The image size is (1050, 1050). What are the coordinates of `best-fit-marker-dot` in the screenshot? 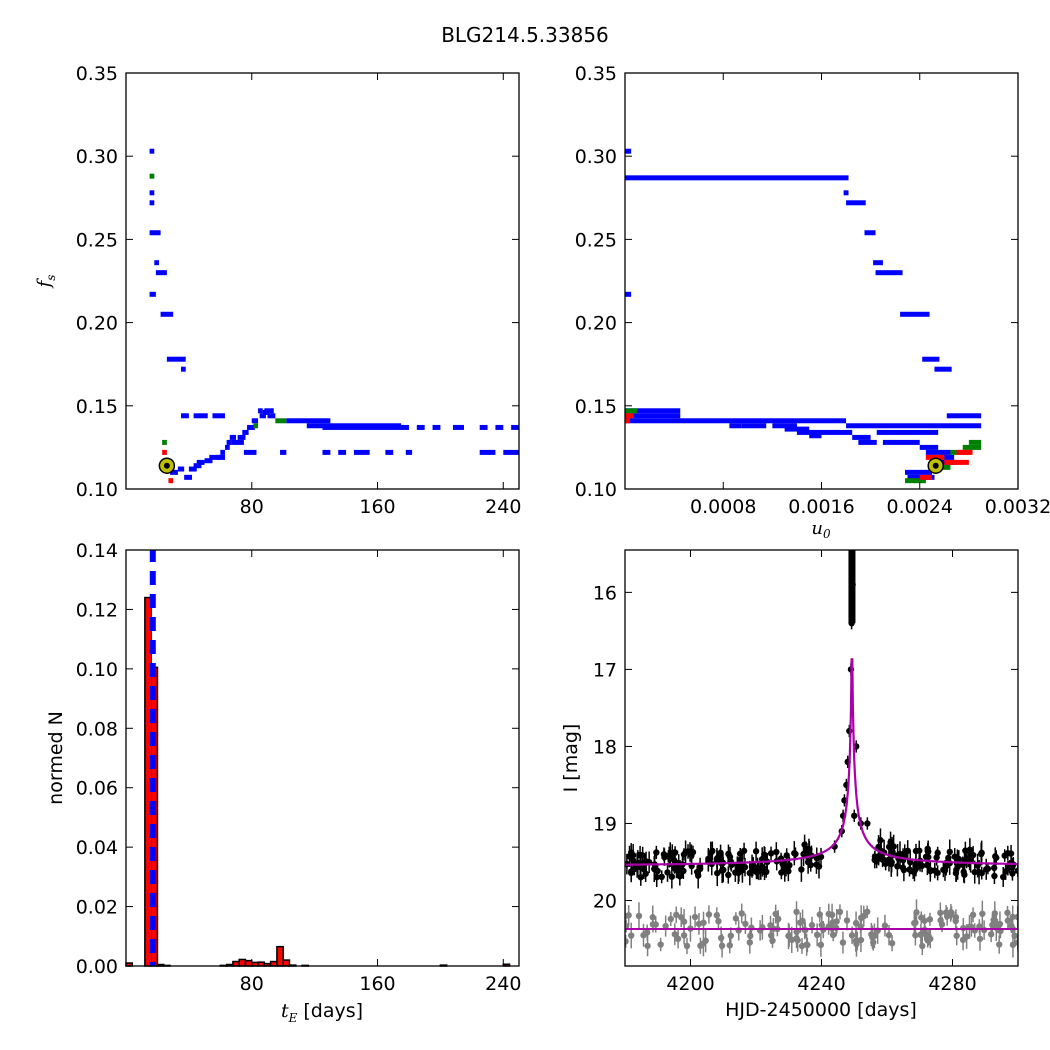 It's located at (935, 465).